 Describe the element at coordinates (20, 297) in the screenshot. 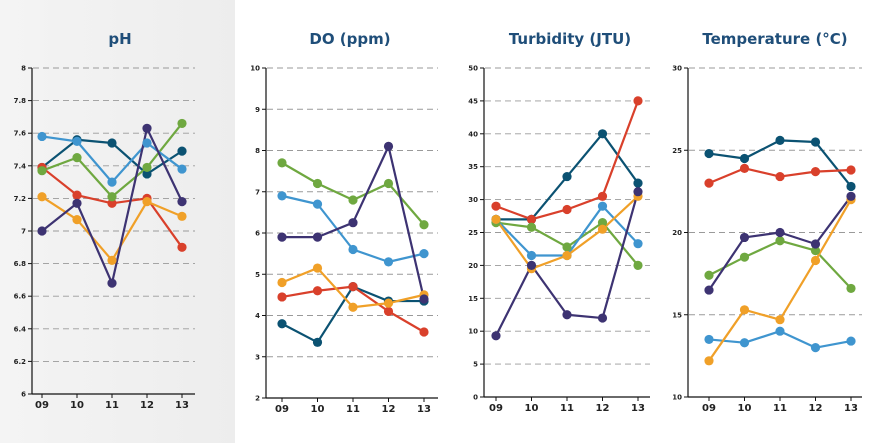

I see `y-tick-label: 6.6` at that location.